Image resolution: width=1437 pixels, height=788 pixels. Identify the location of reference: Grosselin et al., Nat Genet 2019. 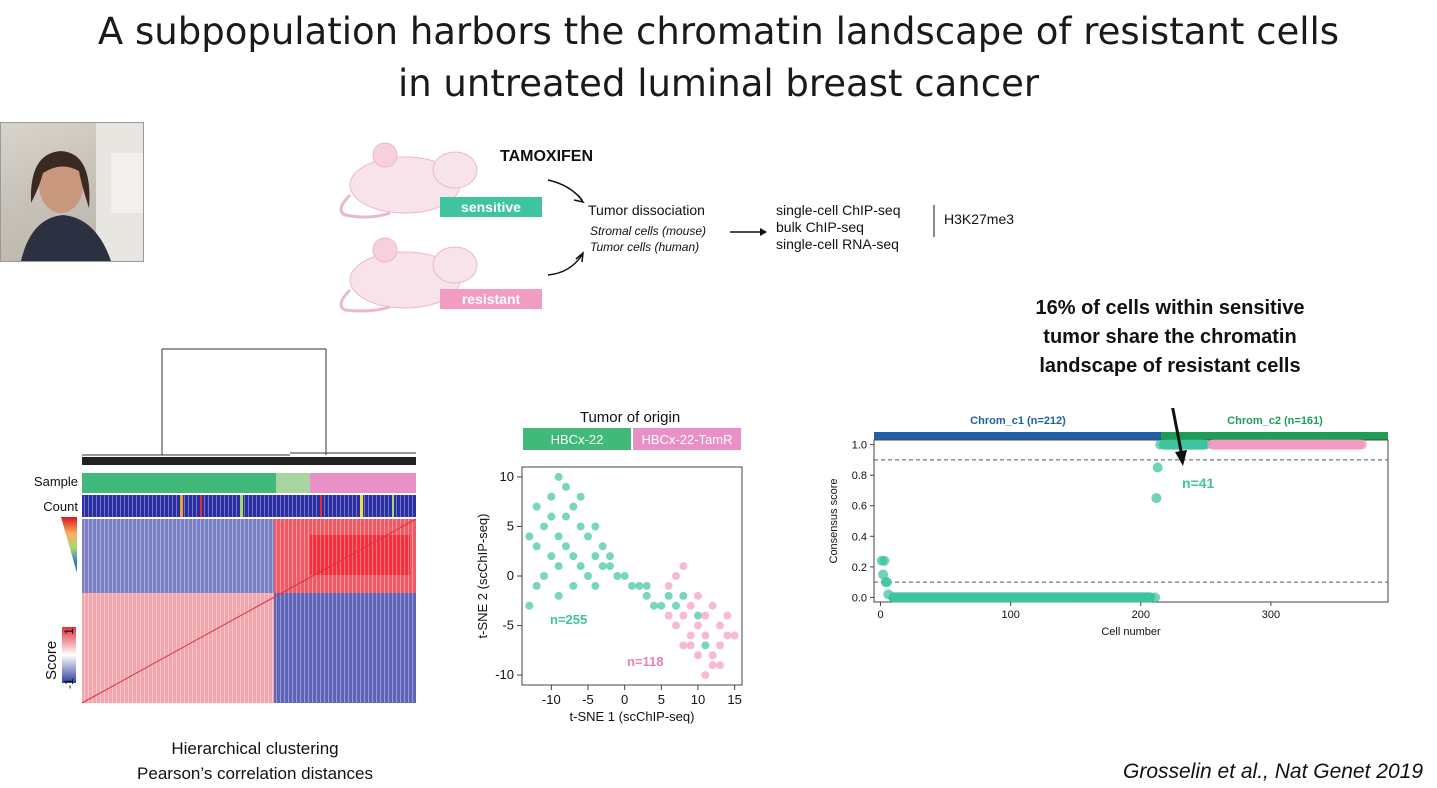
(1273, 771).